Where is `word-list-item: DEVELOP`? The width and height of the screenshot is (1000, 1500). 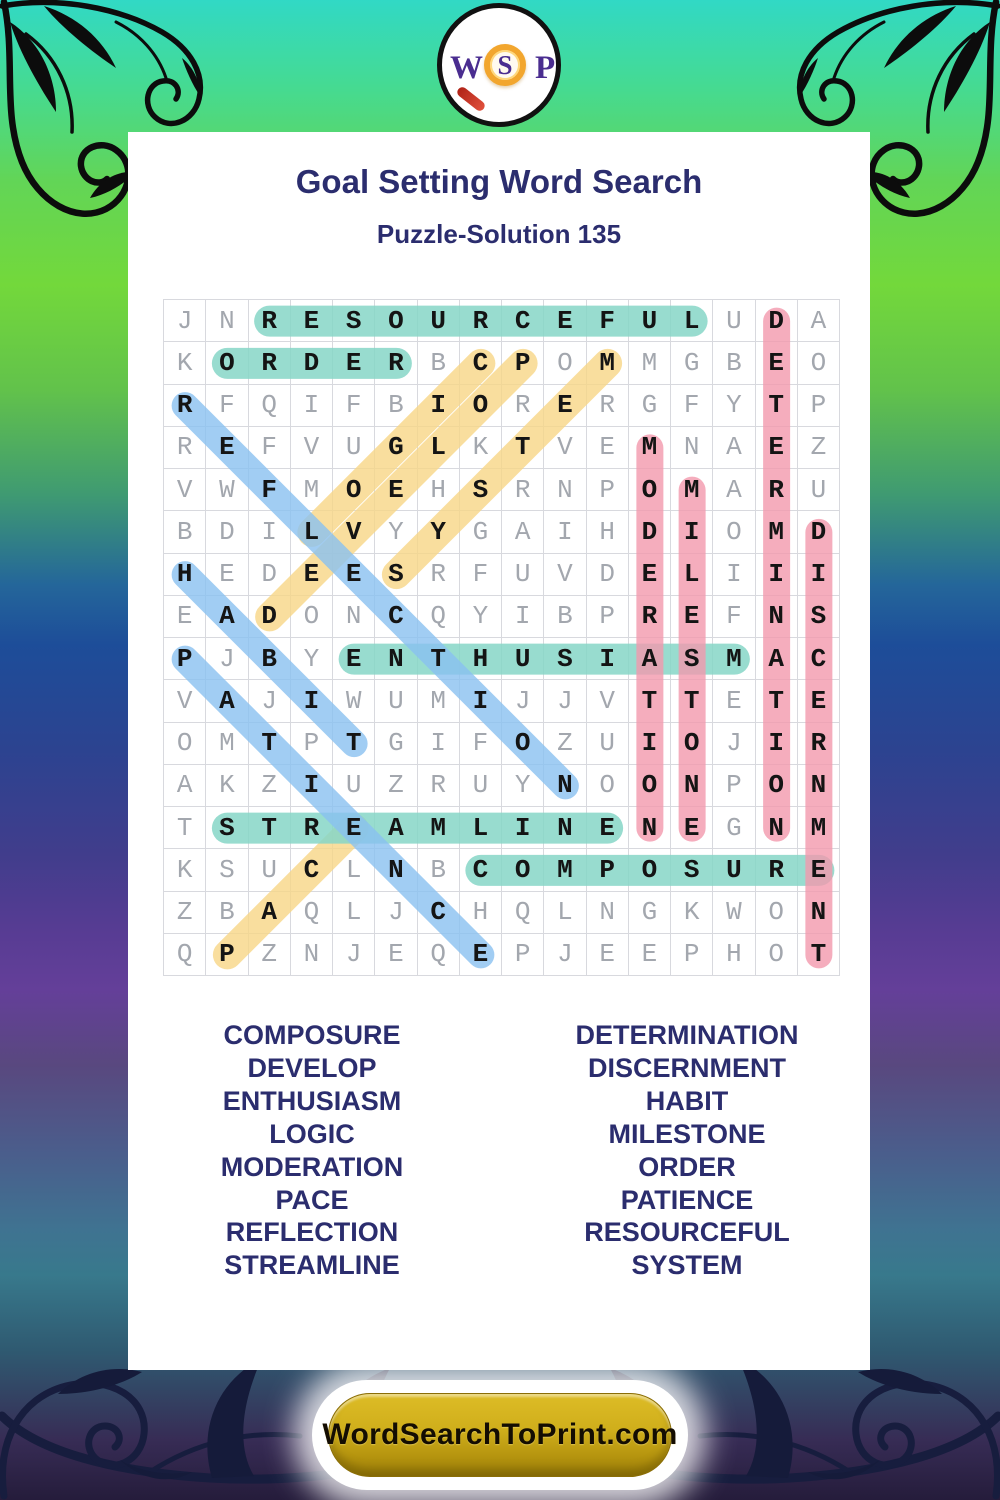
word-list-item: DEVELOP is located at coordinates (312, 1067).